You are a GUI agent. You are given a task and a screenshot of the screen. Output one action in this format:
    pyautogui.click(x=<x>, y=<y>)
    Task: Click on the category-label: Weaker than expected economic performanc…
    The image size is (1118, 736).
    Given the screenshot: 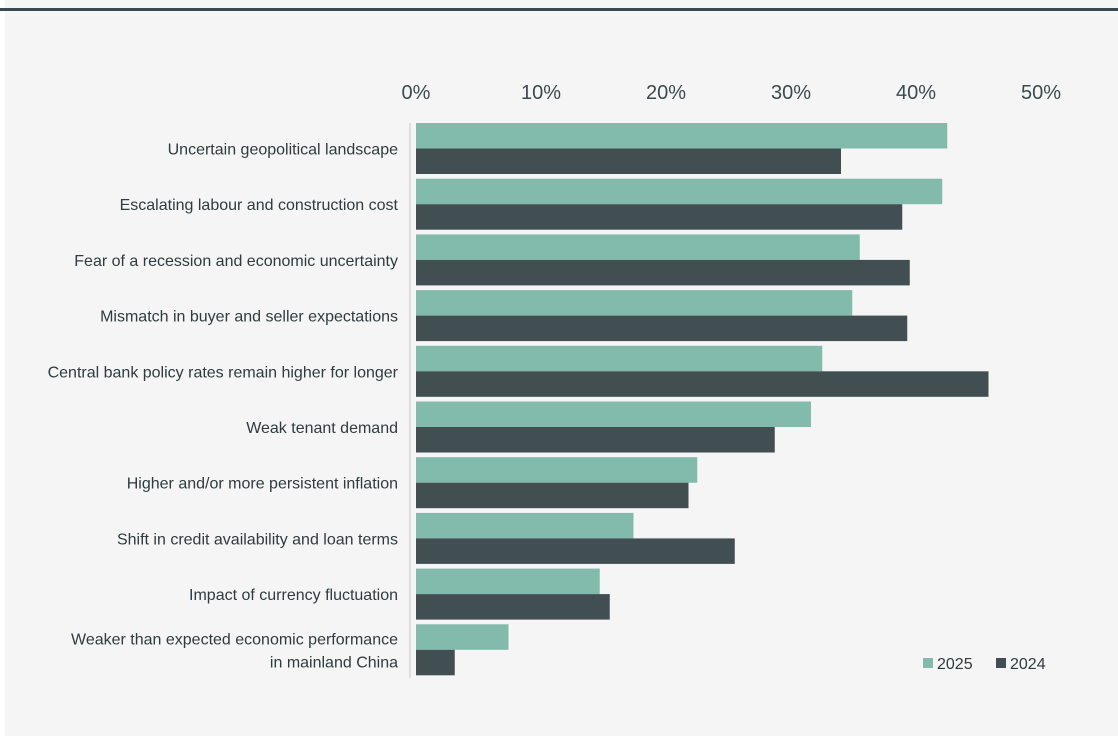 What is the action you would take?
    pyautogui.click(x=234, y=639)
    